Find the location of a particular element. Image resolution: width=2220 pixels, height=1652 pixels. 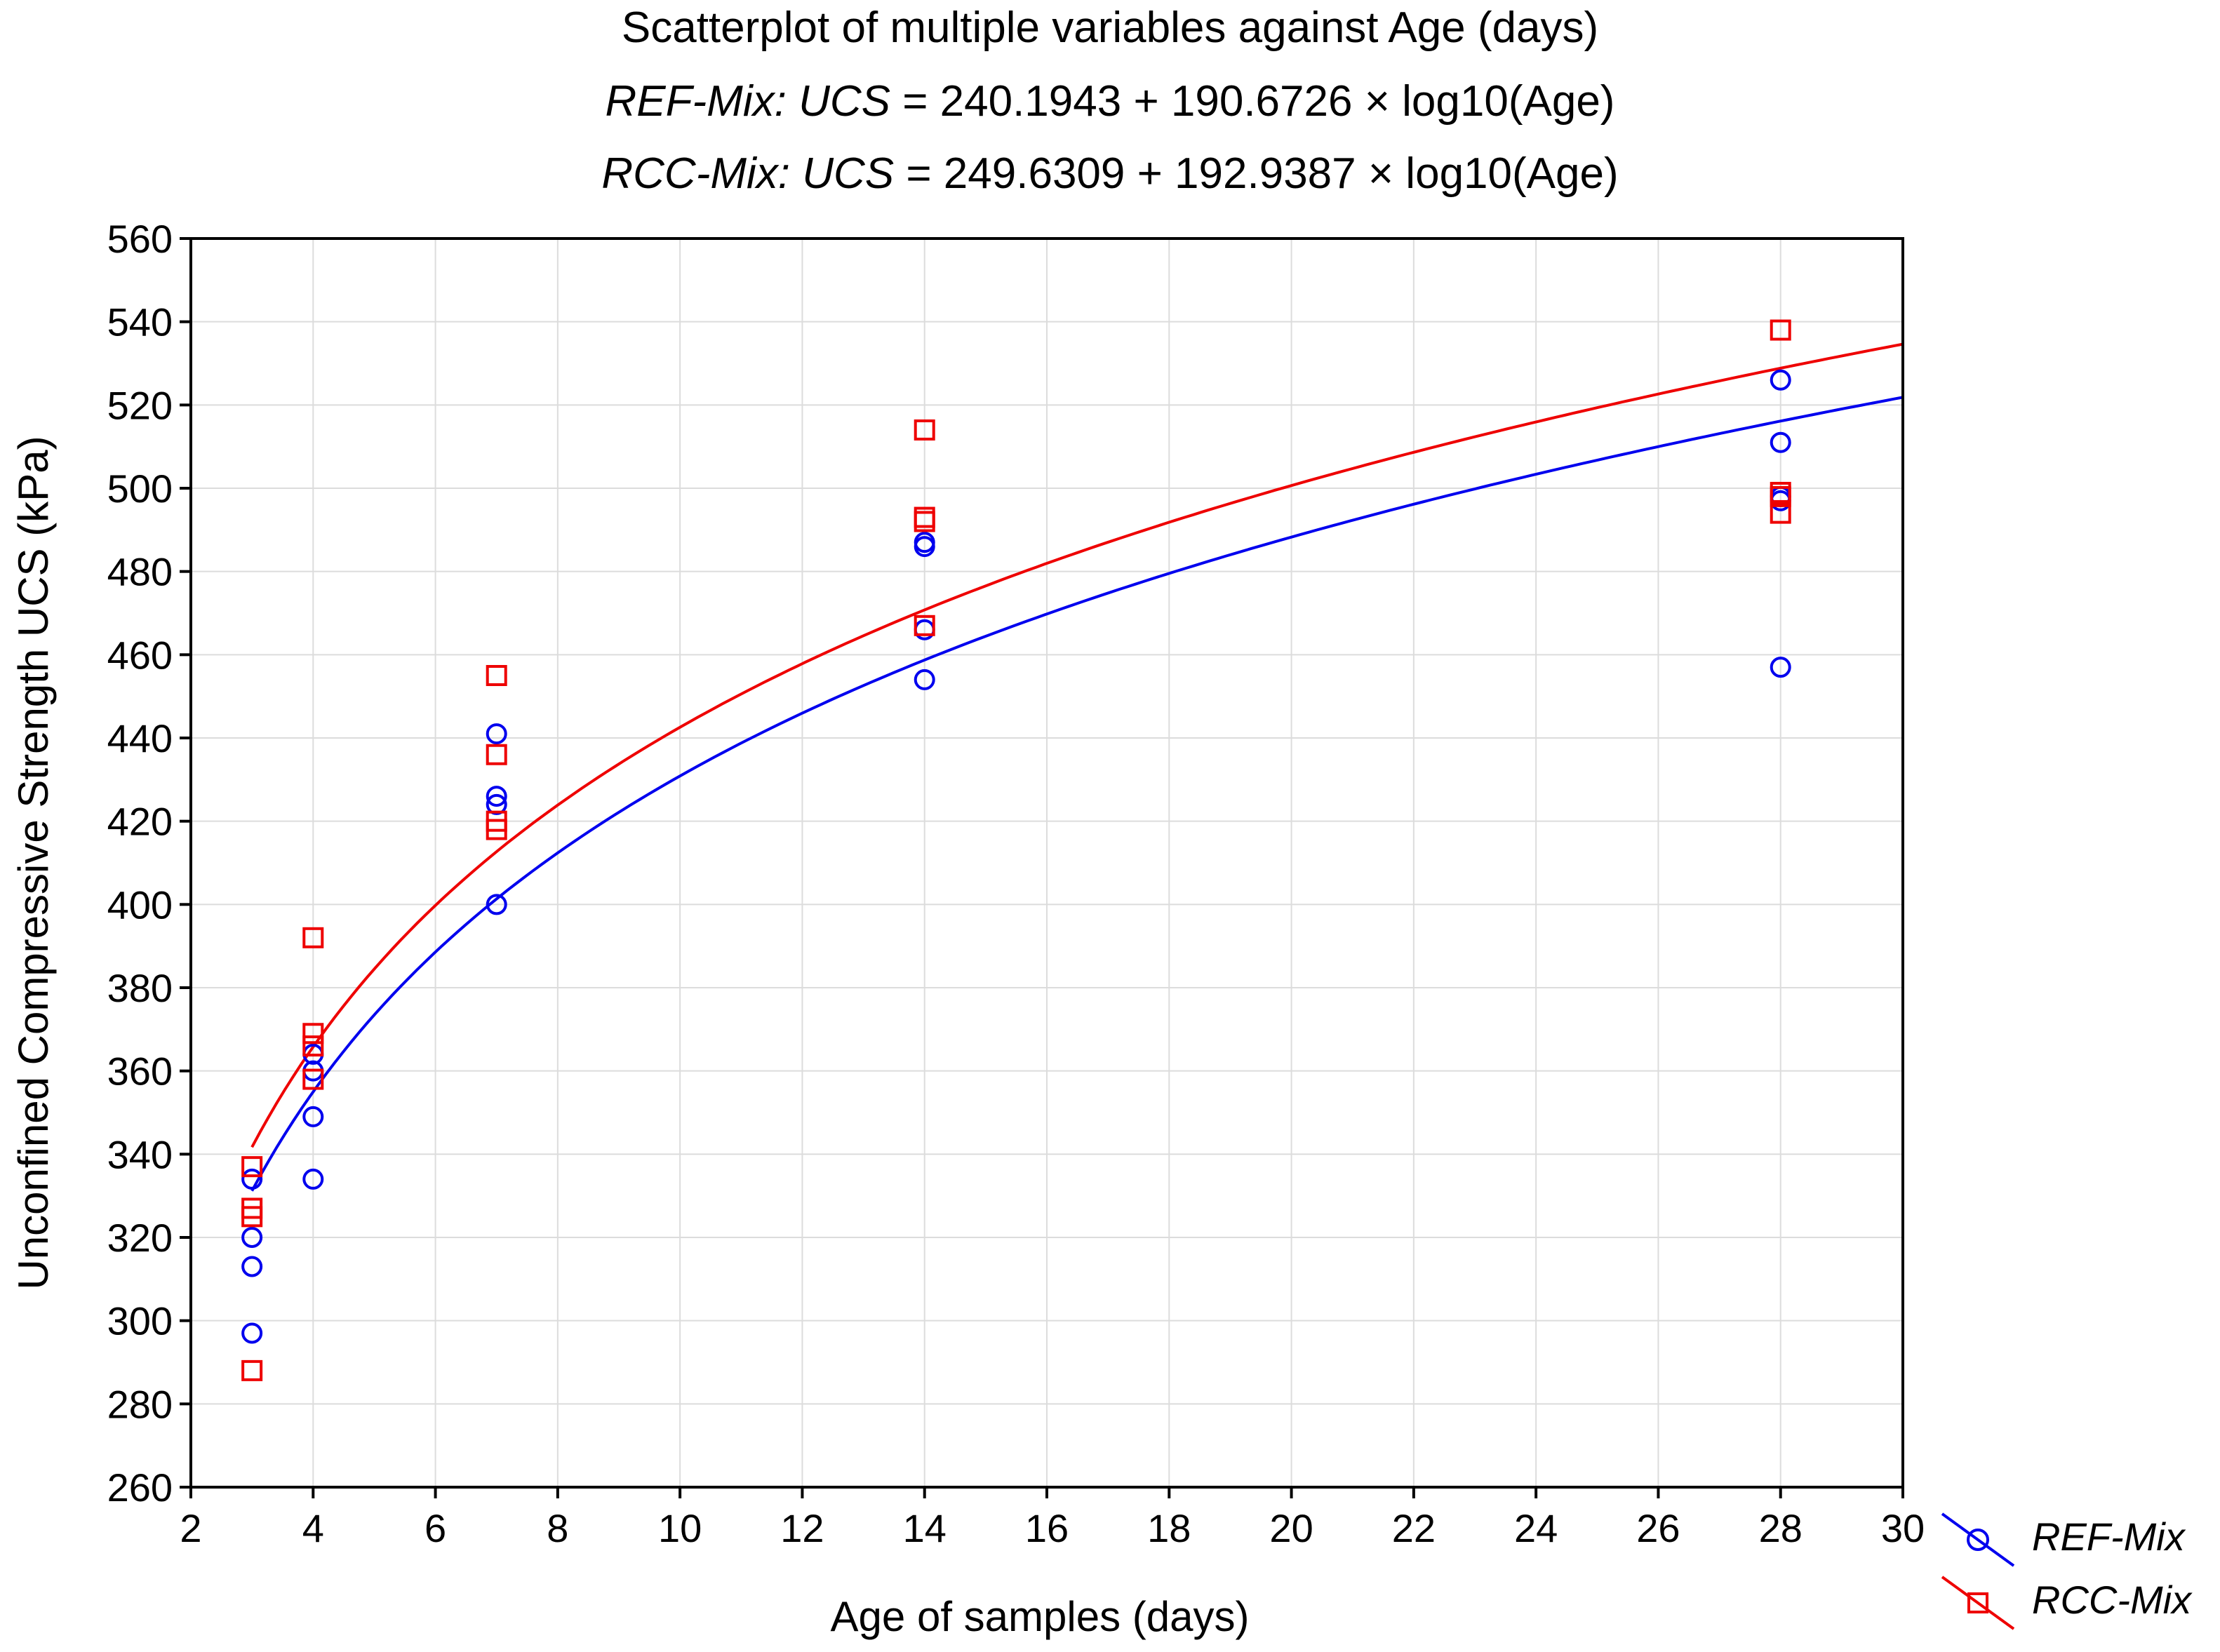

y-tick-label-480: 480 is located at coordinates (140, 572).